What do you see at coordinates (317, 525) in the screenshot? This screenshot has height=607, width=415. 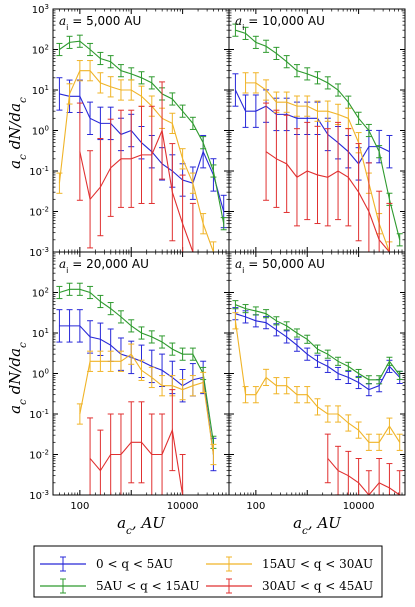 I see `xlabel-right: ac, AU` at bounding box center [317, 525].